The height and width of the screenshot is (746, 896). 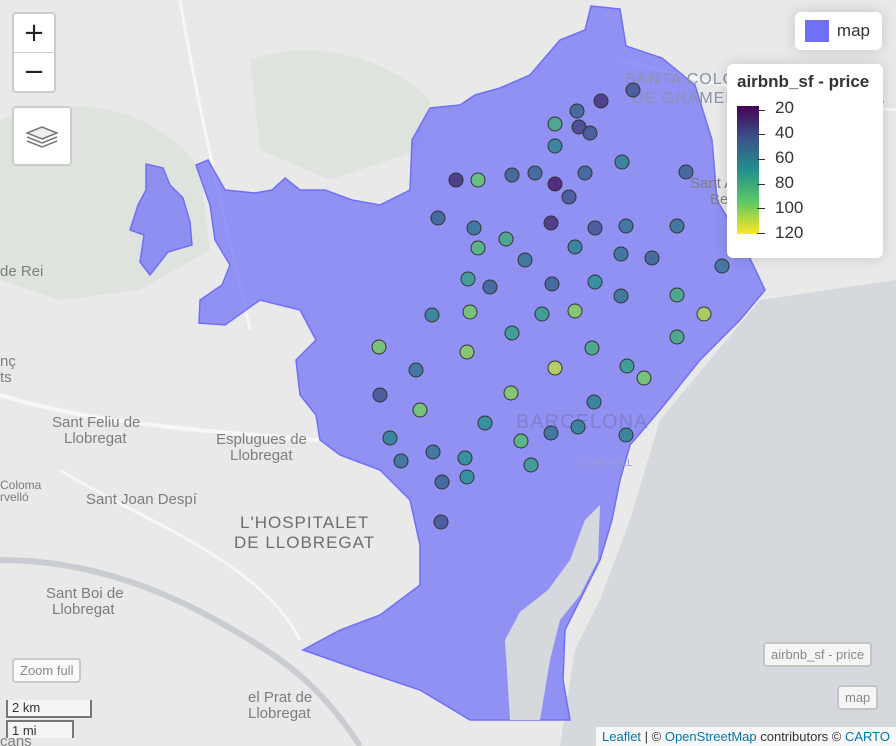 I want to click on layers-icon, so click(x=42, y=137).